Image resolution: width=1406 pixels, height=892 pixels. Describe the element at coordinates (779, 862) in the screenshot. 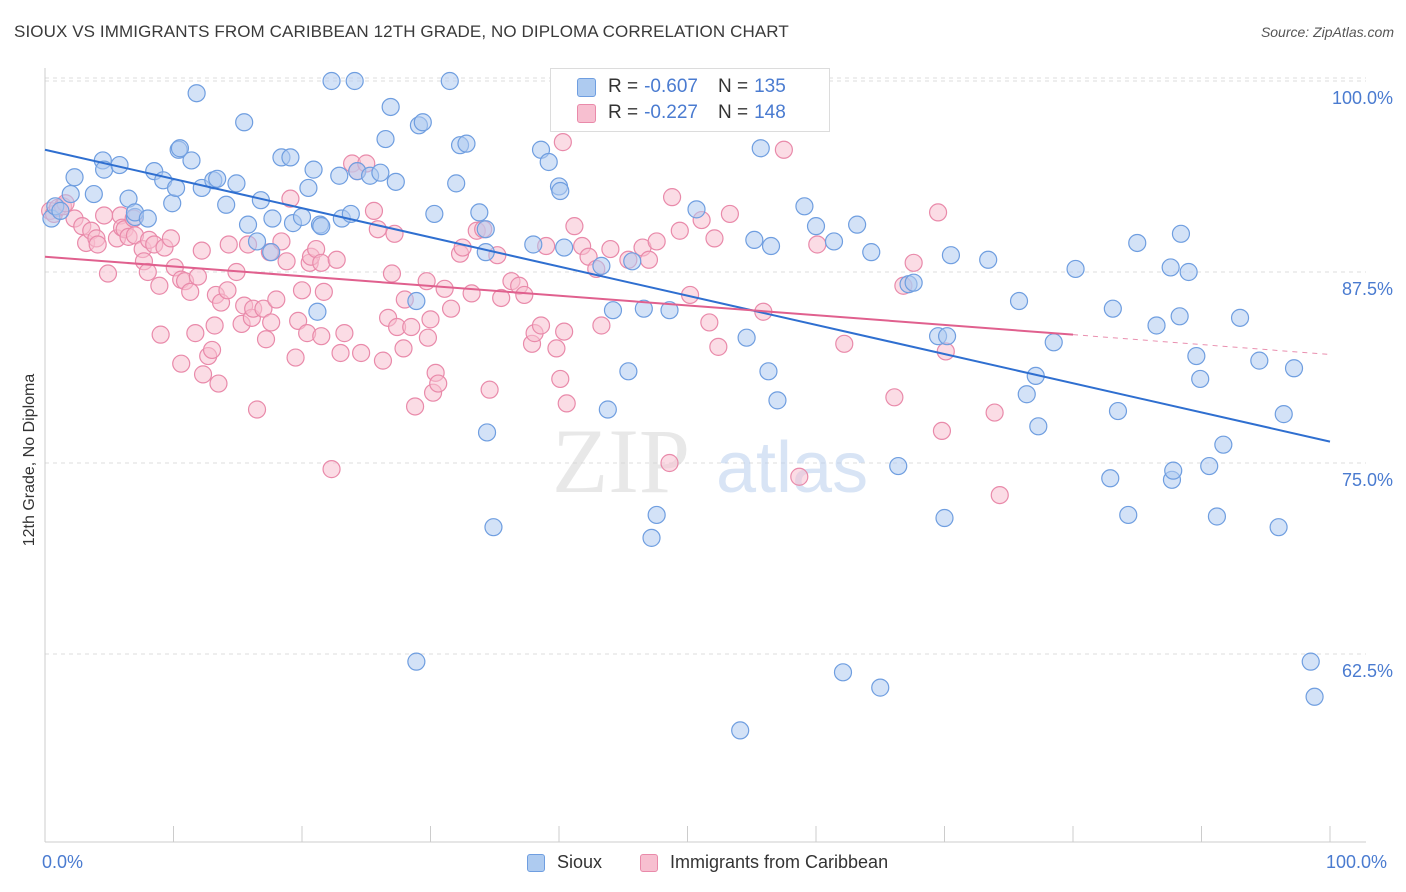

I see `bottom-legend-label-caribbean: Immigrants from Caribbean` at that location.